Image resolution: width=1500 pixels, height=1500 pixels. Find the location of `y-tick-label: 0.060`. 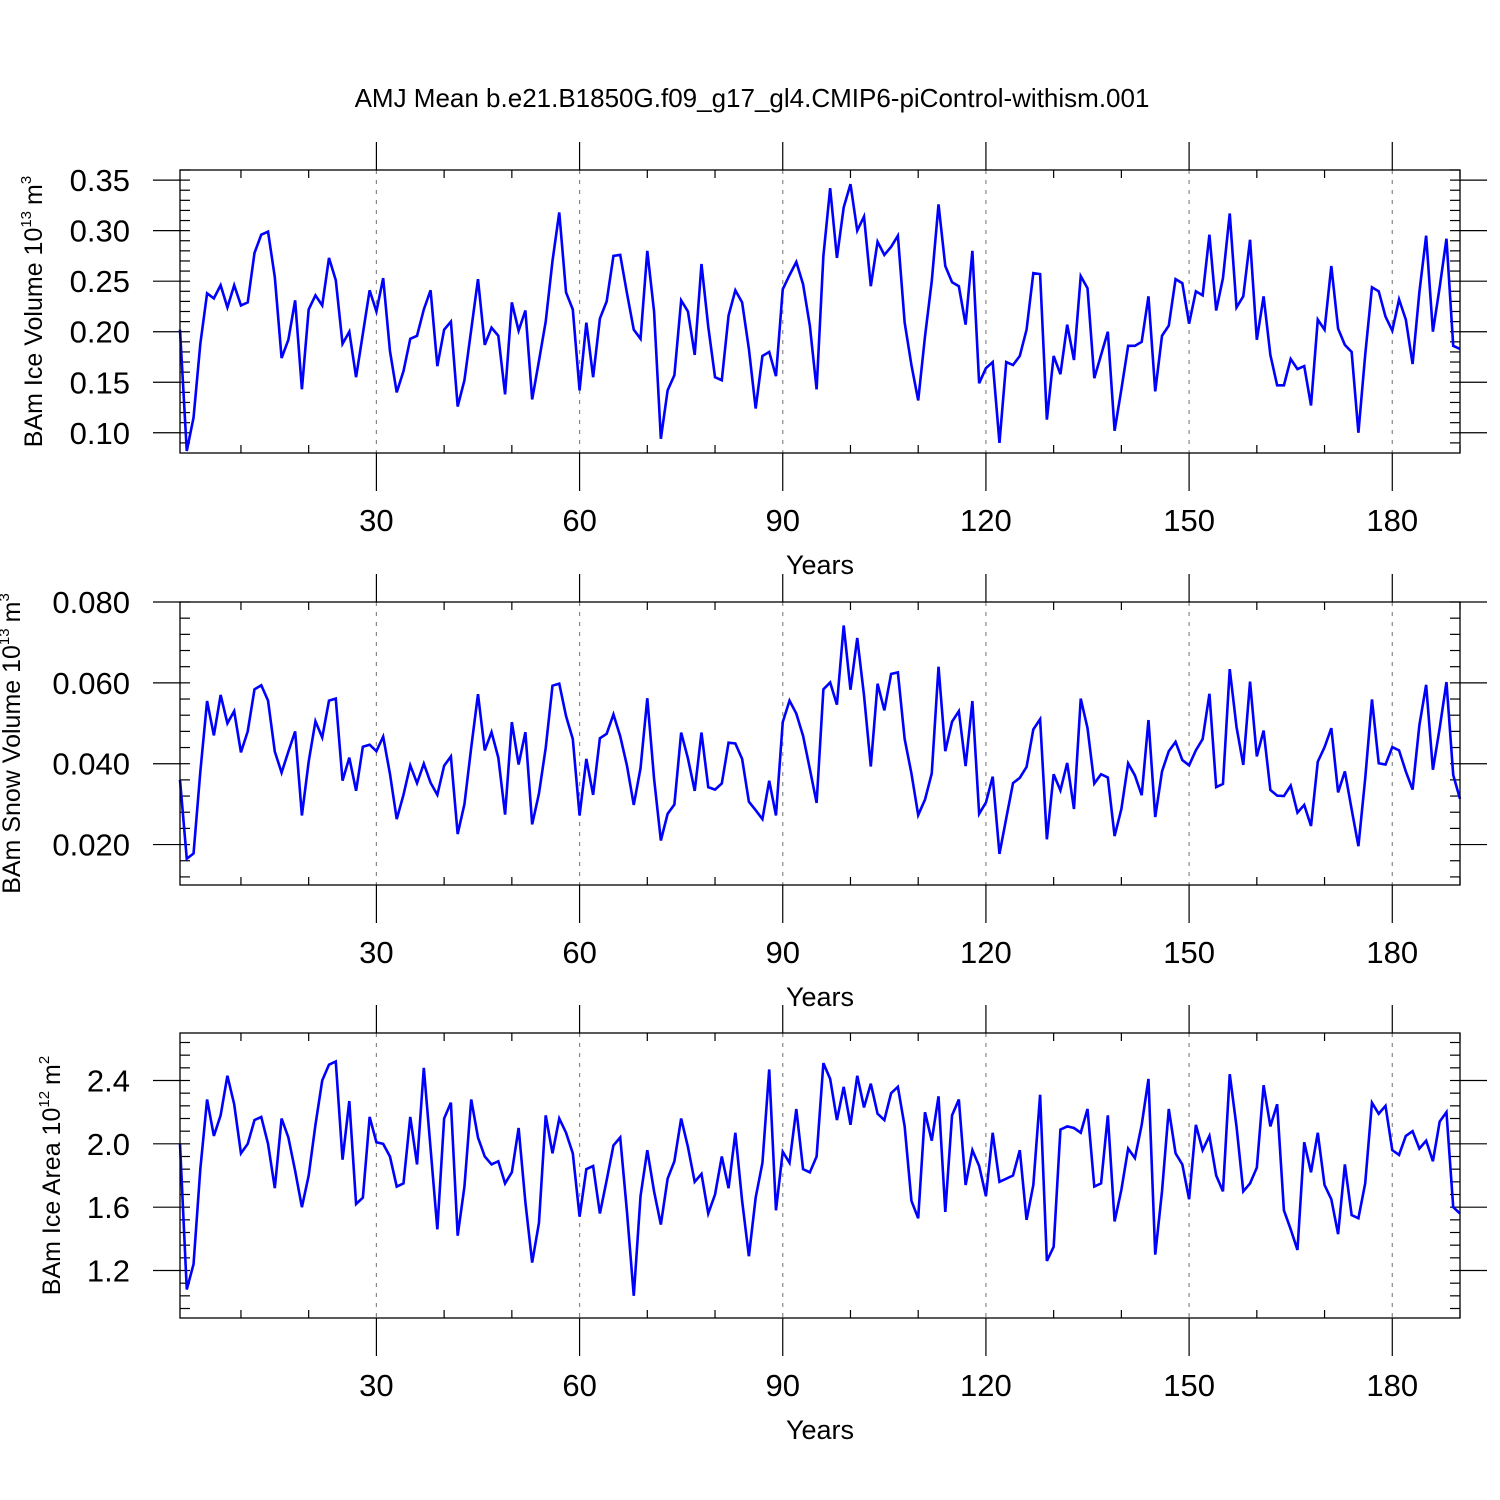

y-tick-label: 0.060 is located at coordinates (91, 683).